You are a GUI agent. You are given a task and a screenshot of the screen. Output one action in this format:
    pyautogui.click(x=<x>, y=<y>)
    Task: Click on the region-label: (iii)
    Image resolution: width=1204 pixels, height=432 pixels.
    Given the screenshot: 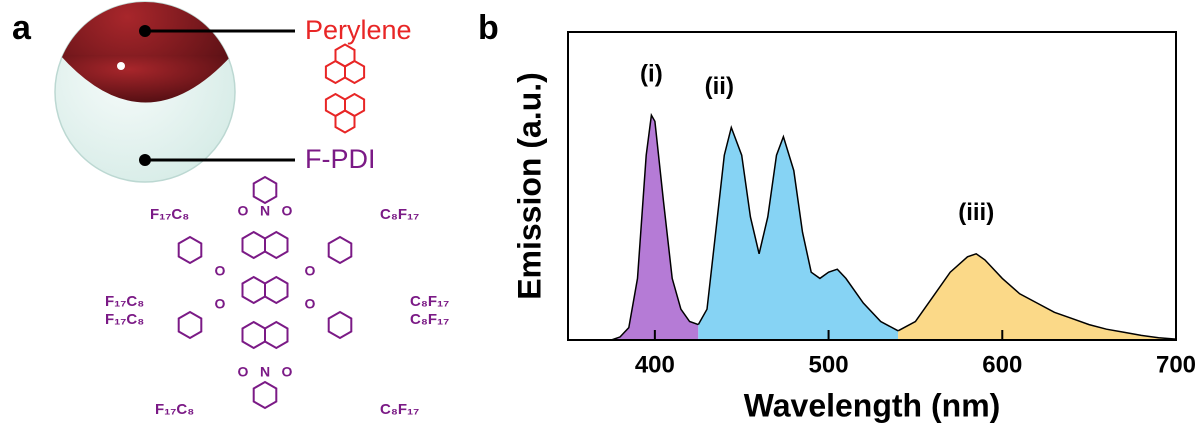 What is the action you would take?
    pyautogui.click(x=976, y=212)
    